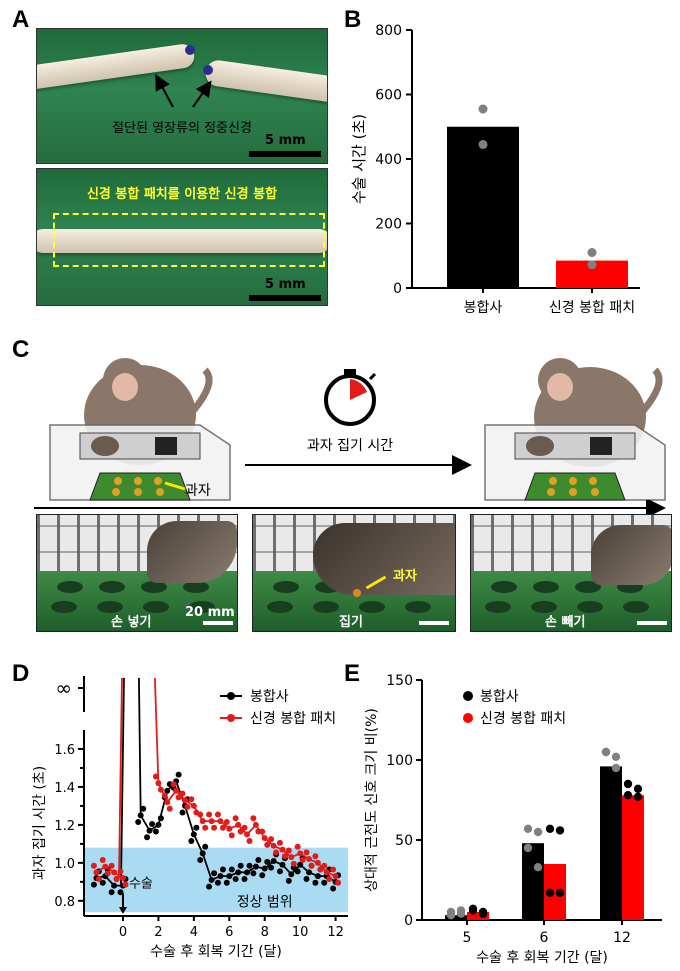 The height and width of the screenshot is (971, 680). What do you see at coordinates (354, 573) in the screenshot?
I see `photo-grab: 과자 집기` at bounding box center [354, 573].